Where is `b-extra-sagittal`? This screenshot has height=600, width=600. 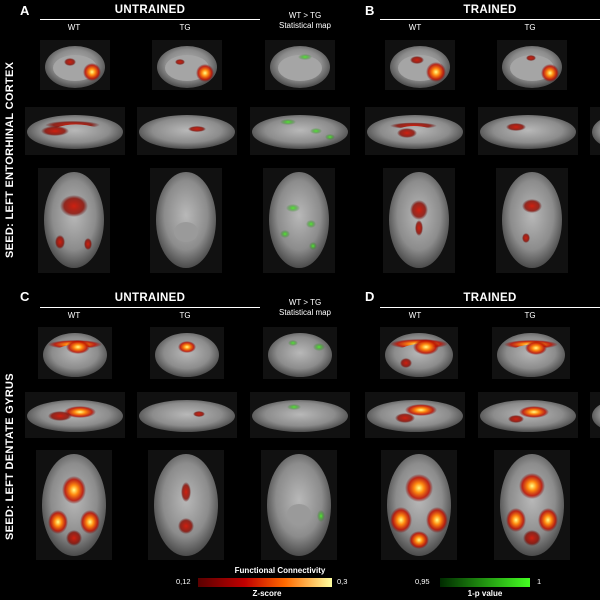
b-extra-sagittal is located at coordinates (595, 131).